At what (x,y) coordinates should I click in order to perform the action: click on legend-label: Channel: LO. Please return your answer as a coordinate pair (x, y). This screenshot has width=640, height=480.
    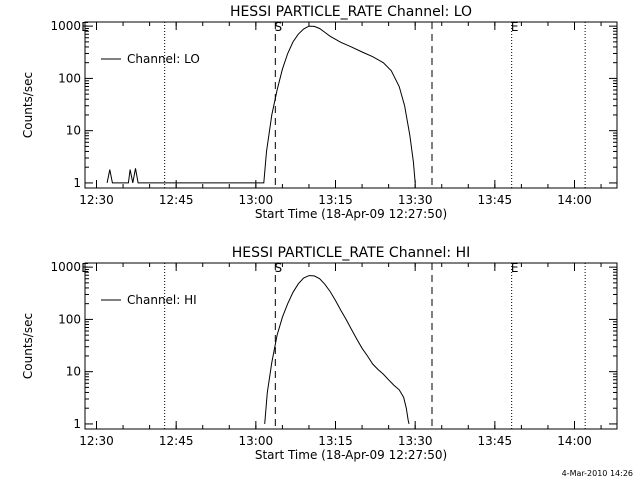
    Looking at the image, I should click on (163, 59).